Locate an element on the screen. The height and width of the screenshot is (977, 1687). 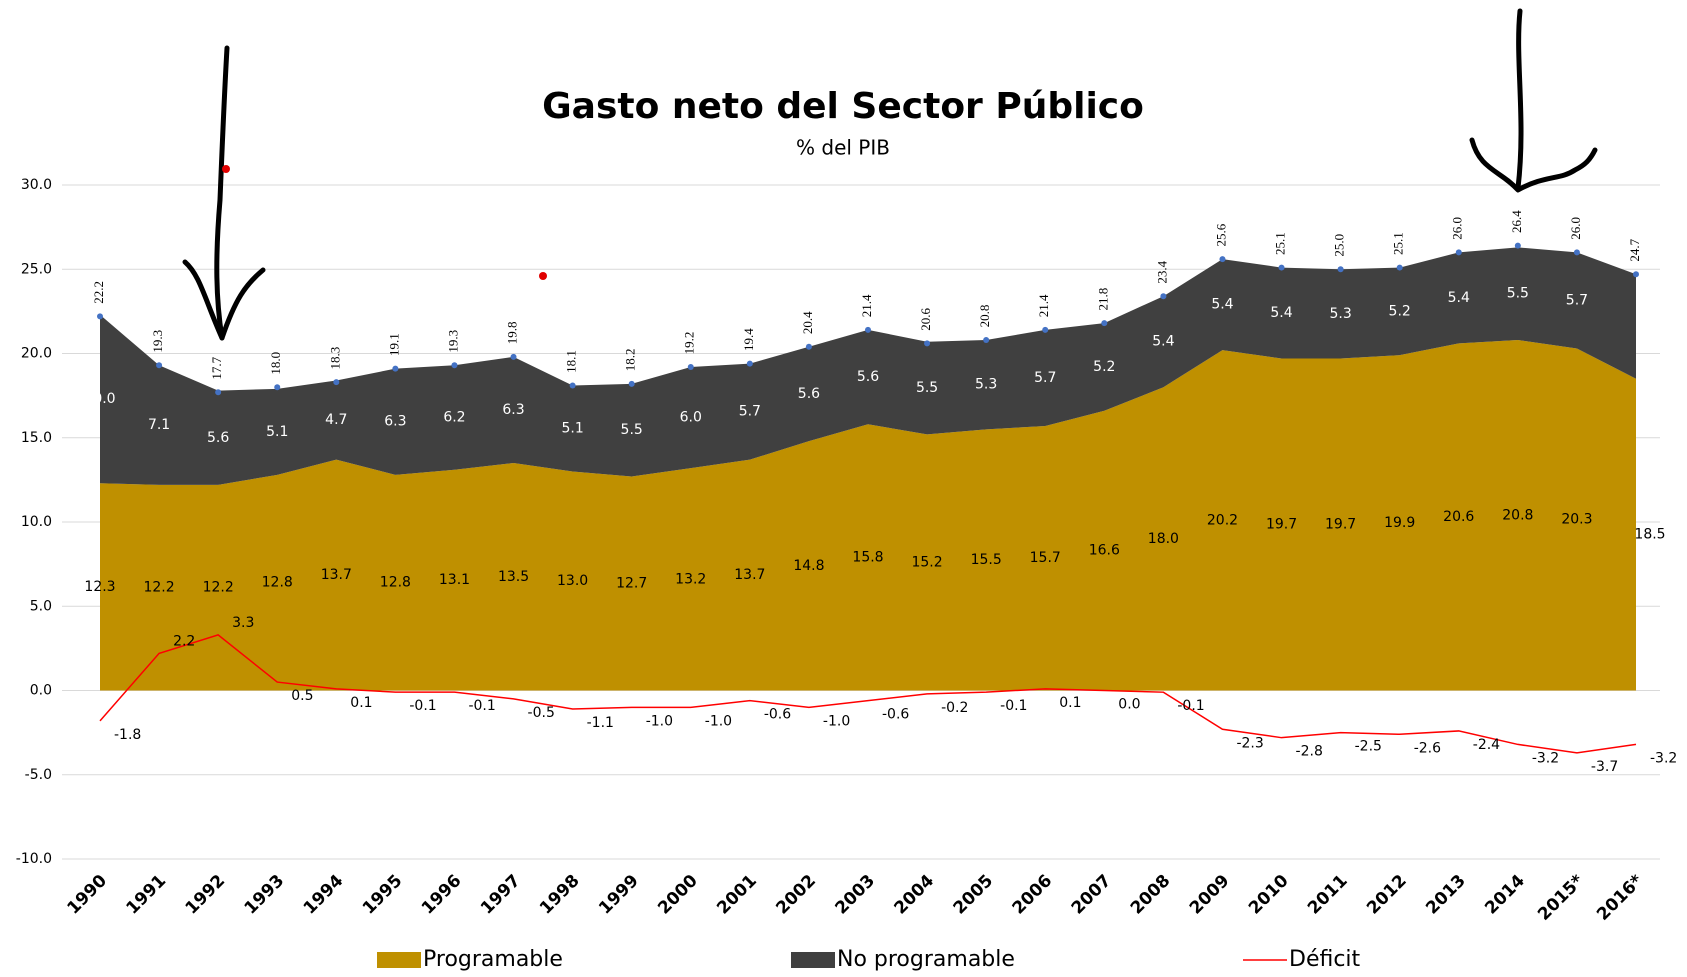
annotation-dot is located at coordinates (543, 276).